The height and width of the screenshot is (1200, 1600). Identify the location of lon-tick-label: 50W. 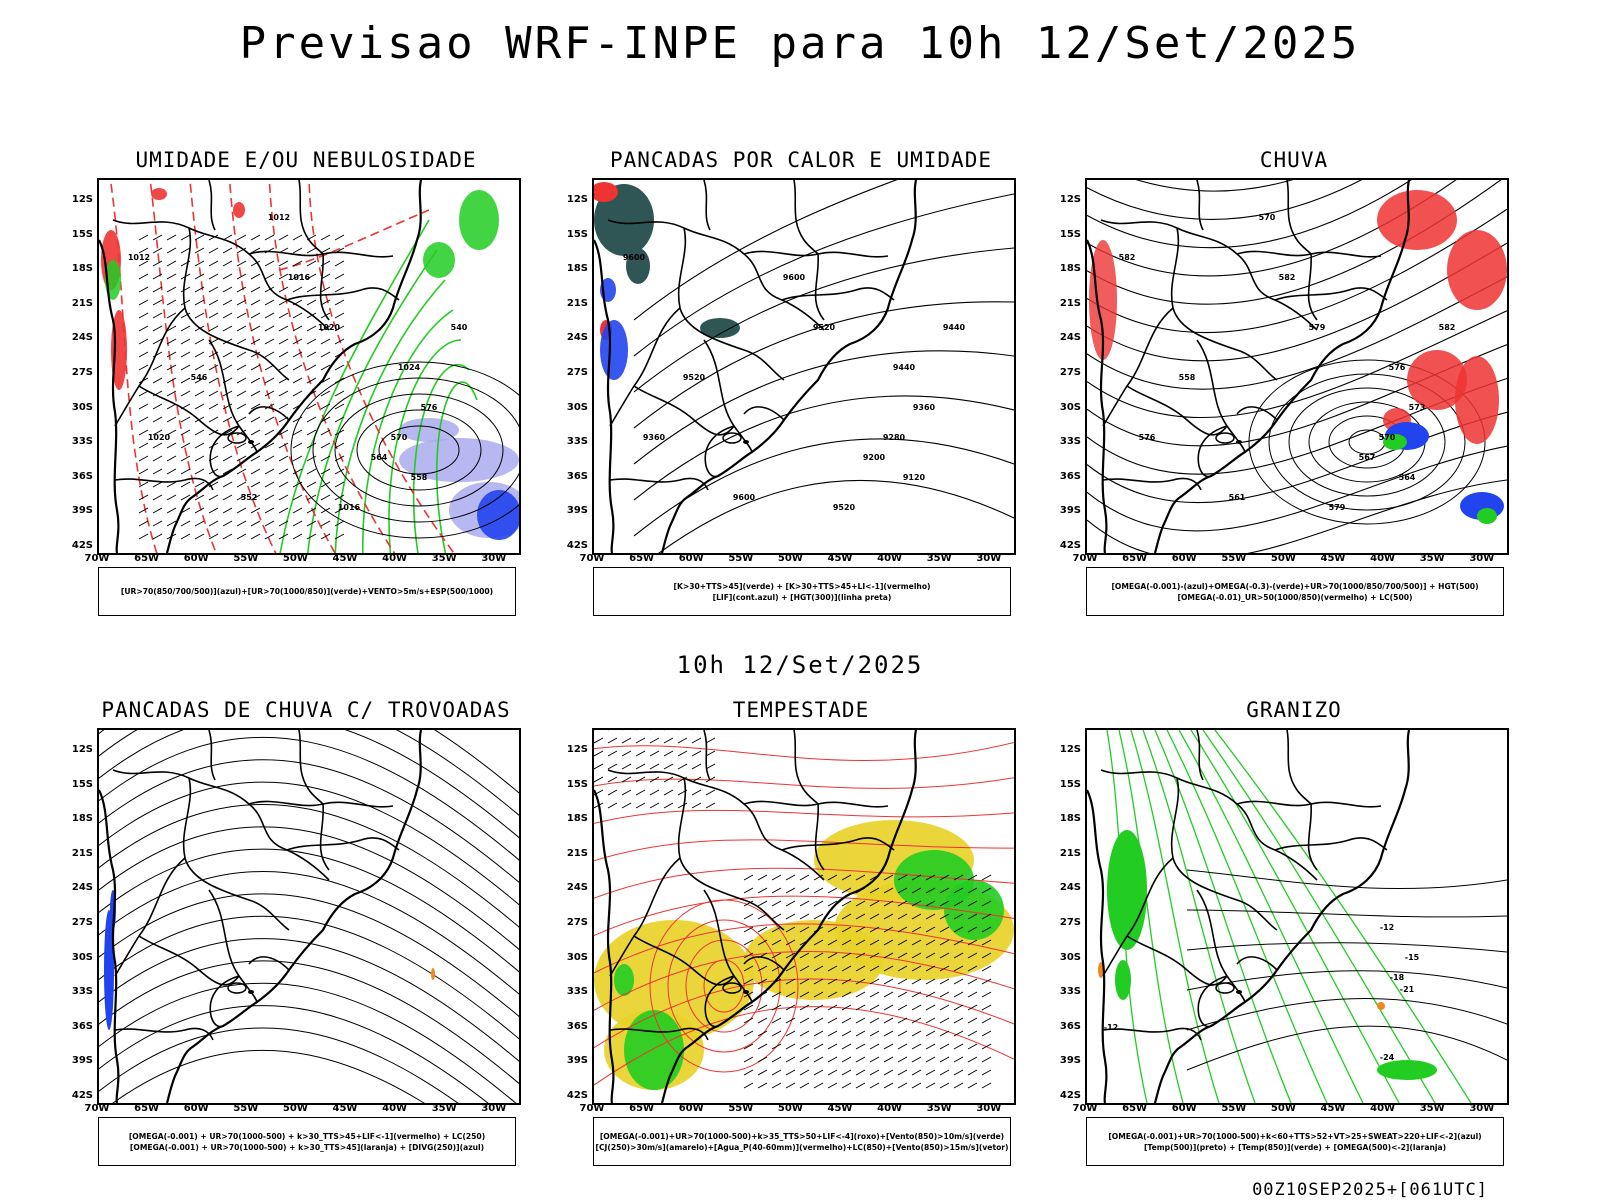
(1283, 558).